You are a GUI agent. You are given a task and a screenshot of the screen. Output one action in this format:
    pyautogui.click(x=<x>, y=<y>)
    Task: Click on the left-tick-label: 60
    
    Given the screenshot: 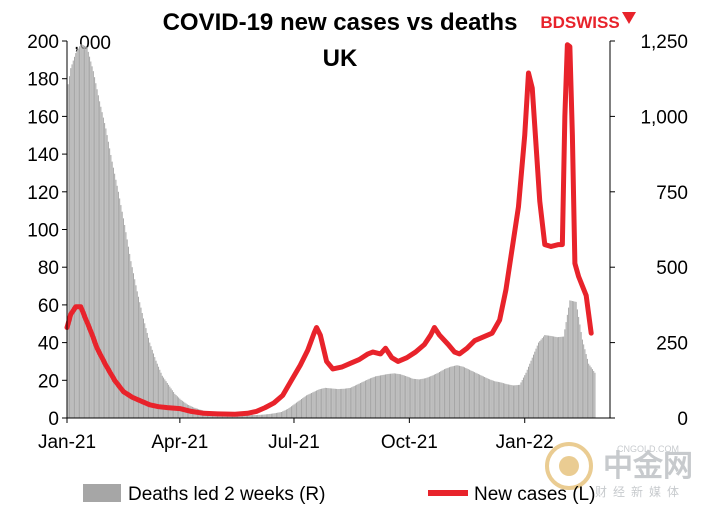 What is the action you would take?
    pyautogui.click(x=48, y=306)
    